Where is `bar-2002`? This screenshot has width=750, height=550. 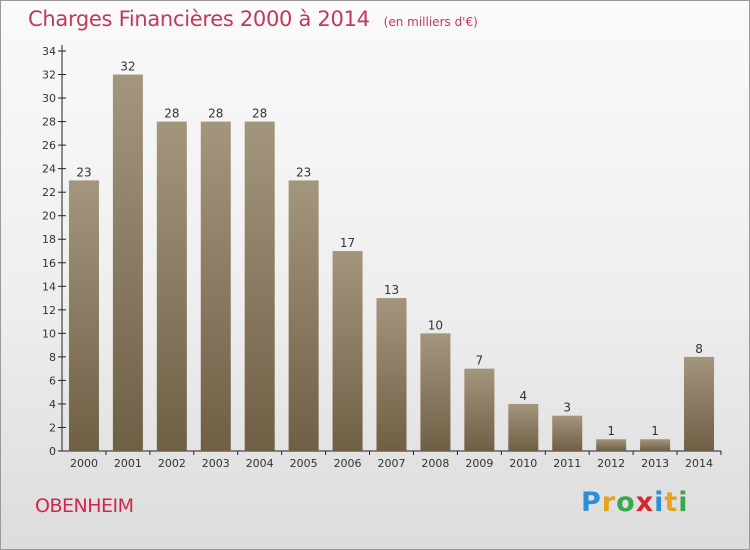
bar-2002 is located at coordinates (171, 286).